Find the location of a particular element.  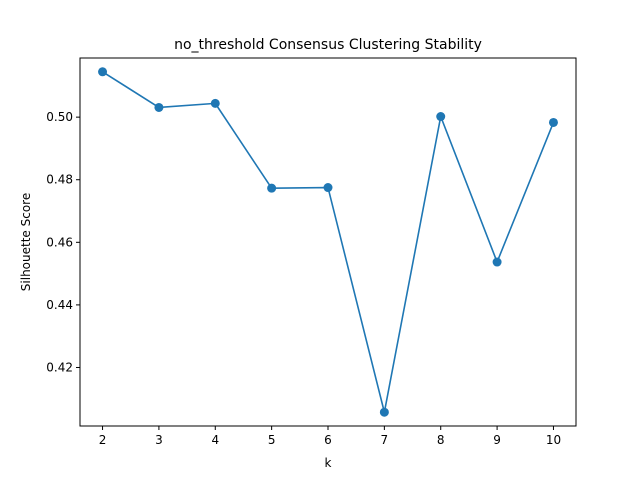

y-tick-label: 0.50 is located at coordinates (59, 117).